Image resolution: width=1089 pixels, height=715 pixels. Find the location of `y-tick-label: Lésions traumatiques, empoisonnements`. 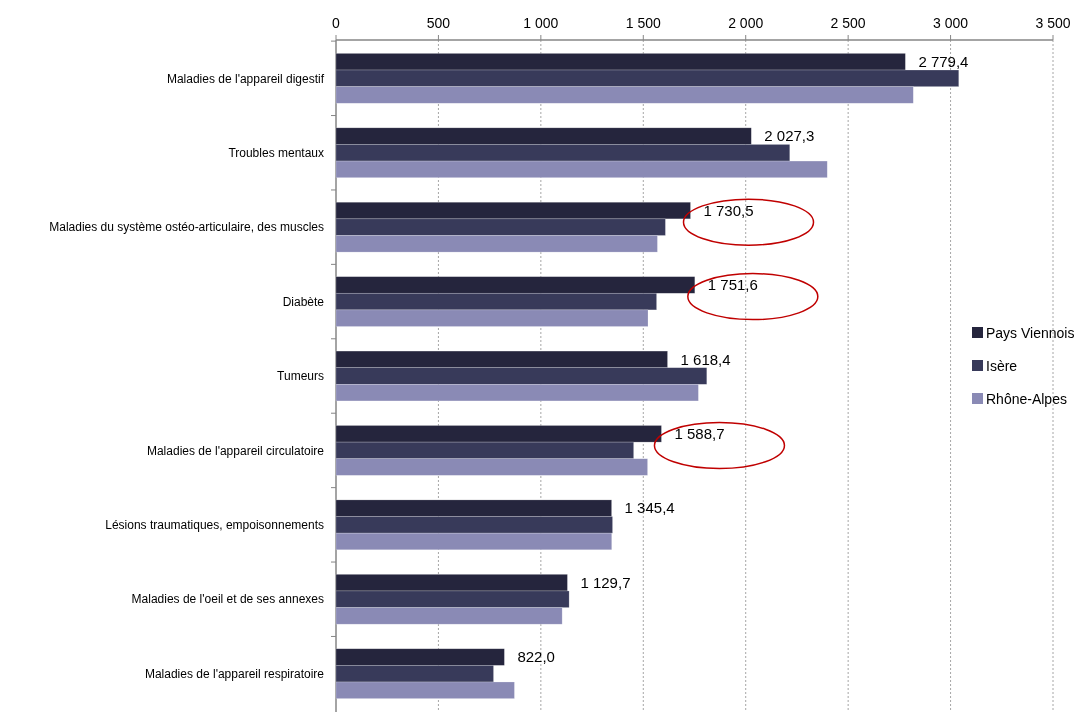

y-tick-label: Lésions traumatiques, empoisonnements is located at coordinates (214, 525).